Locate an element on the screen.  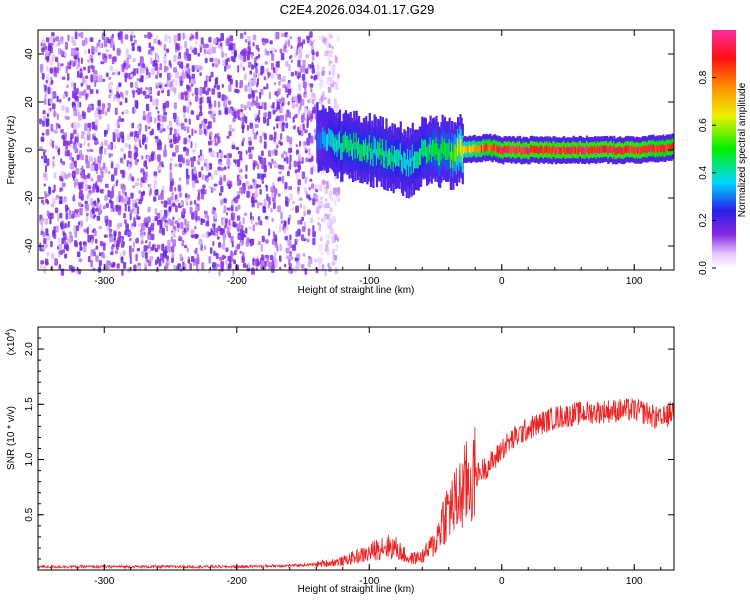
colorbar-label: Normalized spectral amplitude is located at coordinates (742, 149).